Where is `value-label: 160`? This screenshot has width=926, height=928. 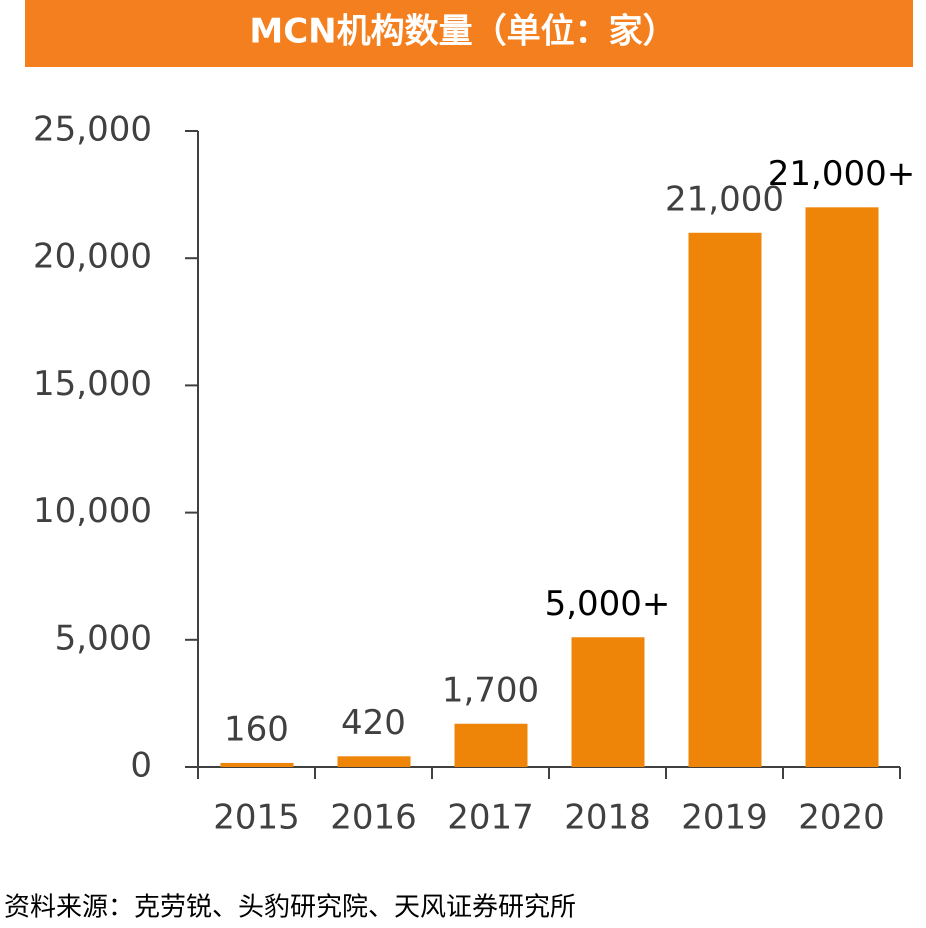 value-label: 160 is located at coordinates (256, 729).